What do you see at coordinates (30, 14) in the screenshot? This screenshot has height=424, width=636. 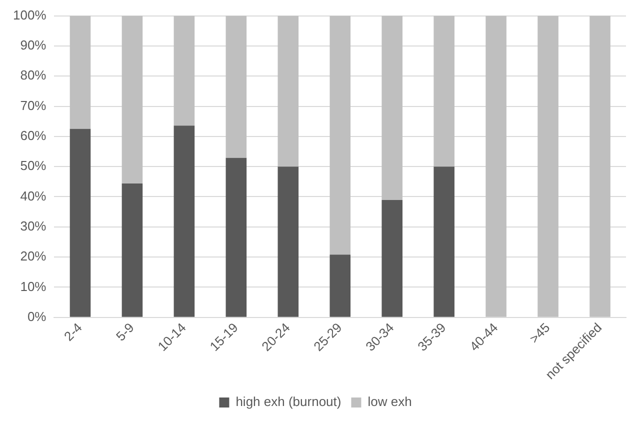 I see `y-tick-label: 100%` at bounding box center [30, 14].